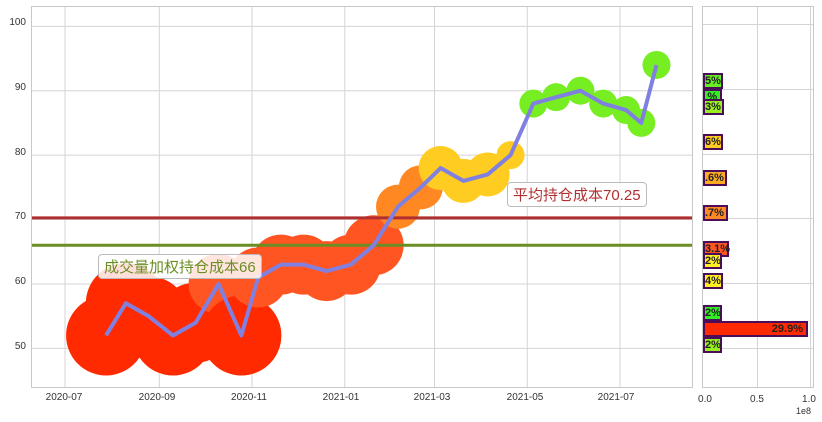 The height and width of the screenshot is (422, 822). Describe the element at coordinates (804, 411) in the screenshot. I see `x-multiplier: 1e8` at that location.